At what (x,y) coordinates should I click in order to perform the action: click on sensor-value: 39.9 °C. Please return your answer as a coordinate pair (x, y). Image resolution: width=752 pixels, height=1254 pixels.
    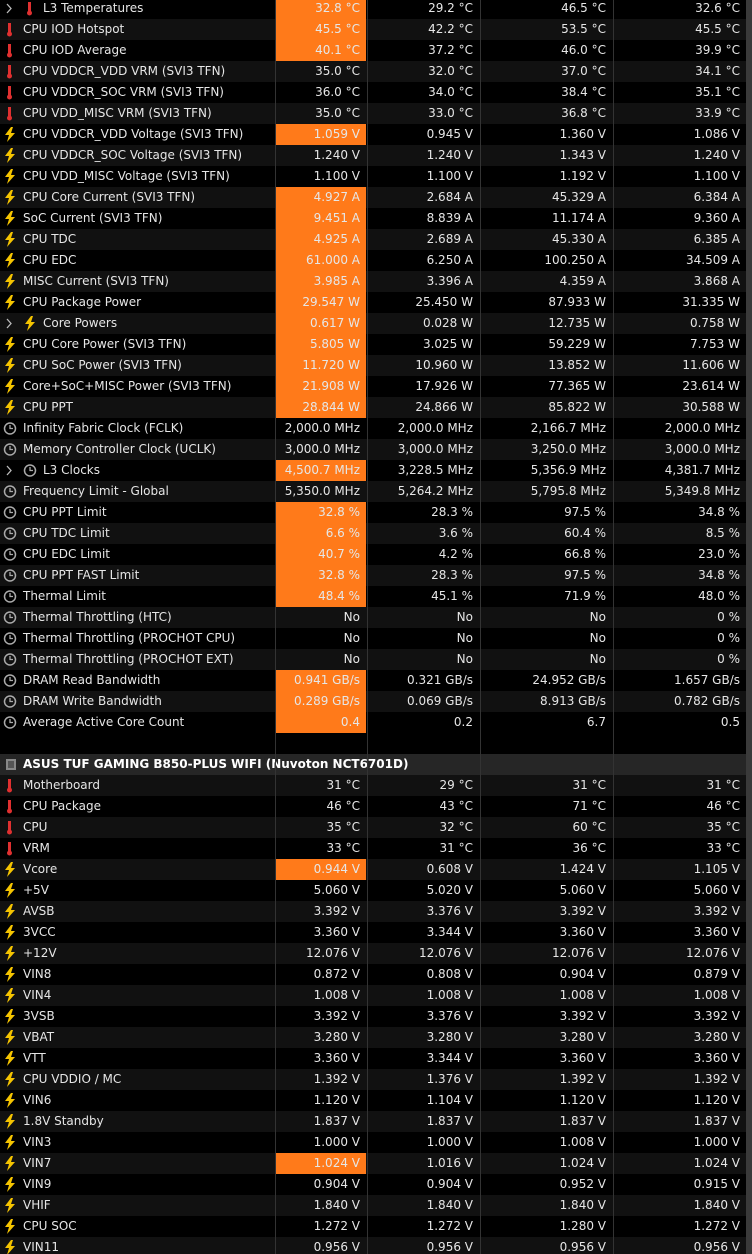
    Looking at the image, I should click on (717, 50).